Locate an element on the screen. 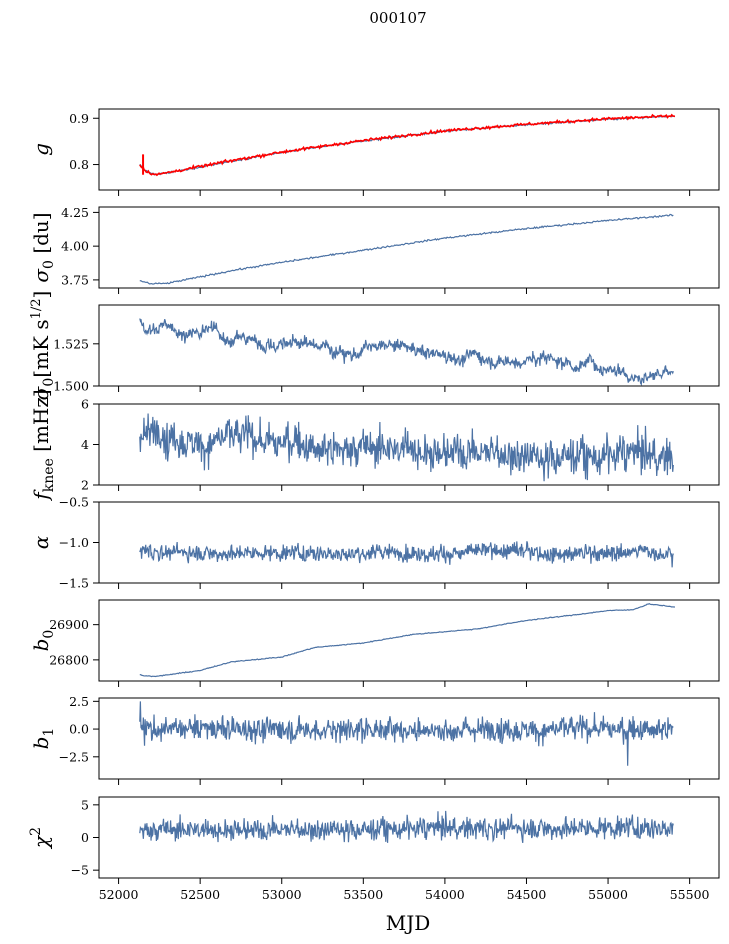  sigma0-mk-ytick-label: 1.500 is located at coordinates (71, 386).